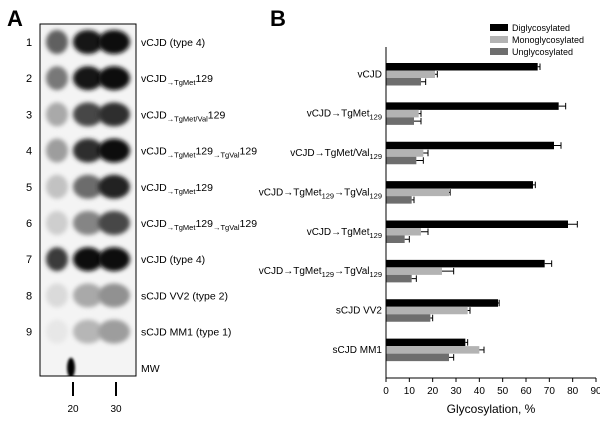 This screenshot has width=600, height=421. I want to click on lane-numbers: 1 2 3 4 5 6 7 8 9, so click(29, 188).